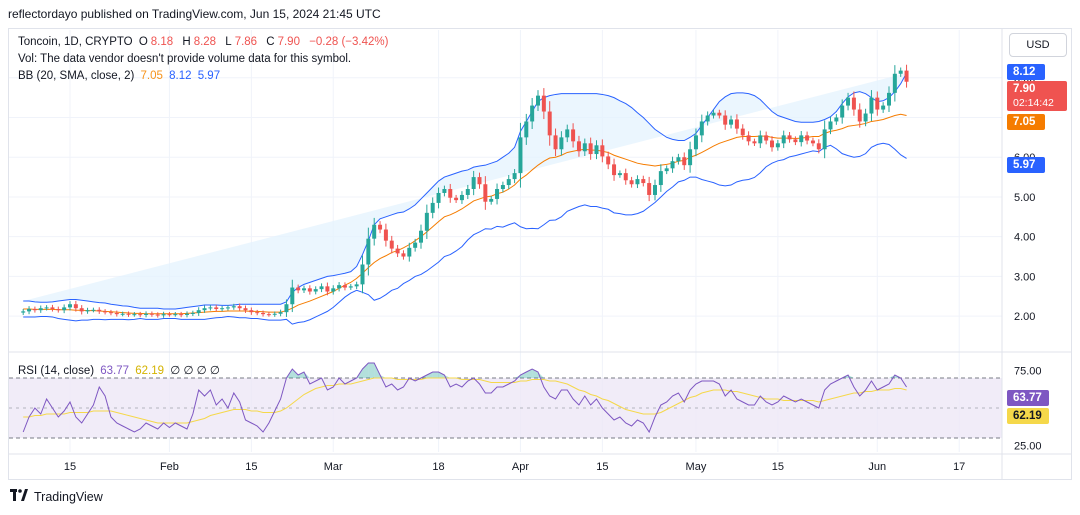  What do you see at coordinates (1026, 165) in the screenshot?
I see `bb-lower-price-tag: 5.97` at bounding box center [1026, 165].